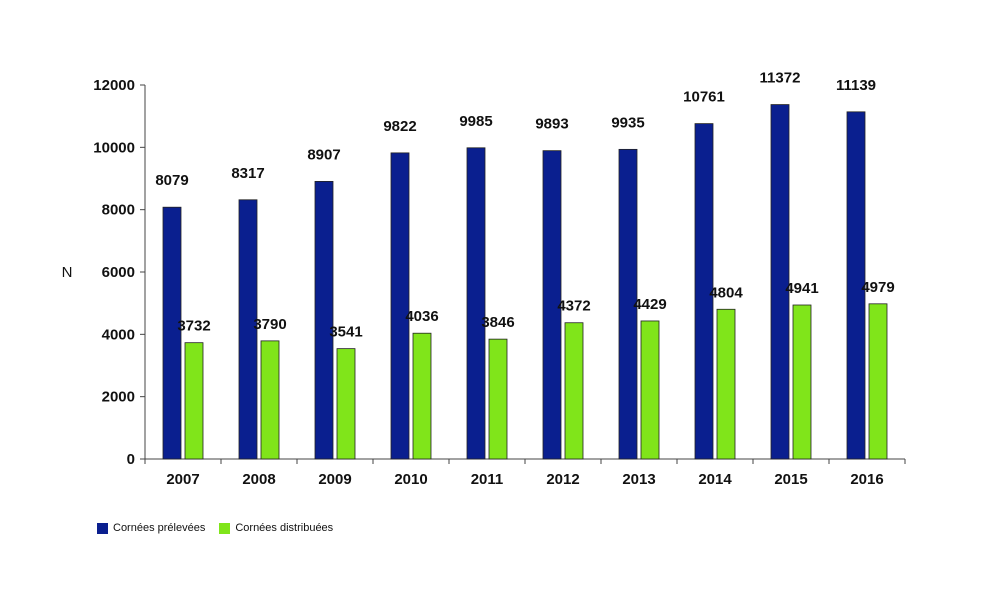 The image size is (990, 600). What do you see at coordinates (225, 528) in the screenshot?
I see `legend-swatch-distribuees` at bounding box center [225, 528].